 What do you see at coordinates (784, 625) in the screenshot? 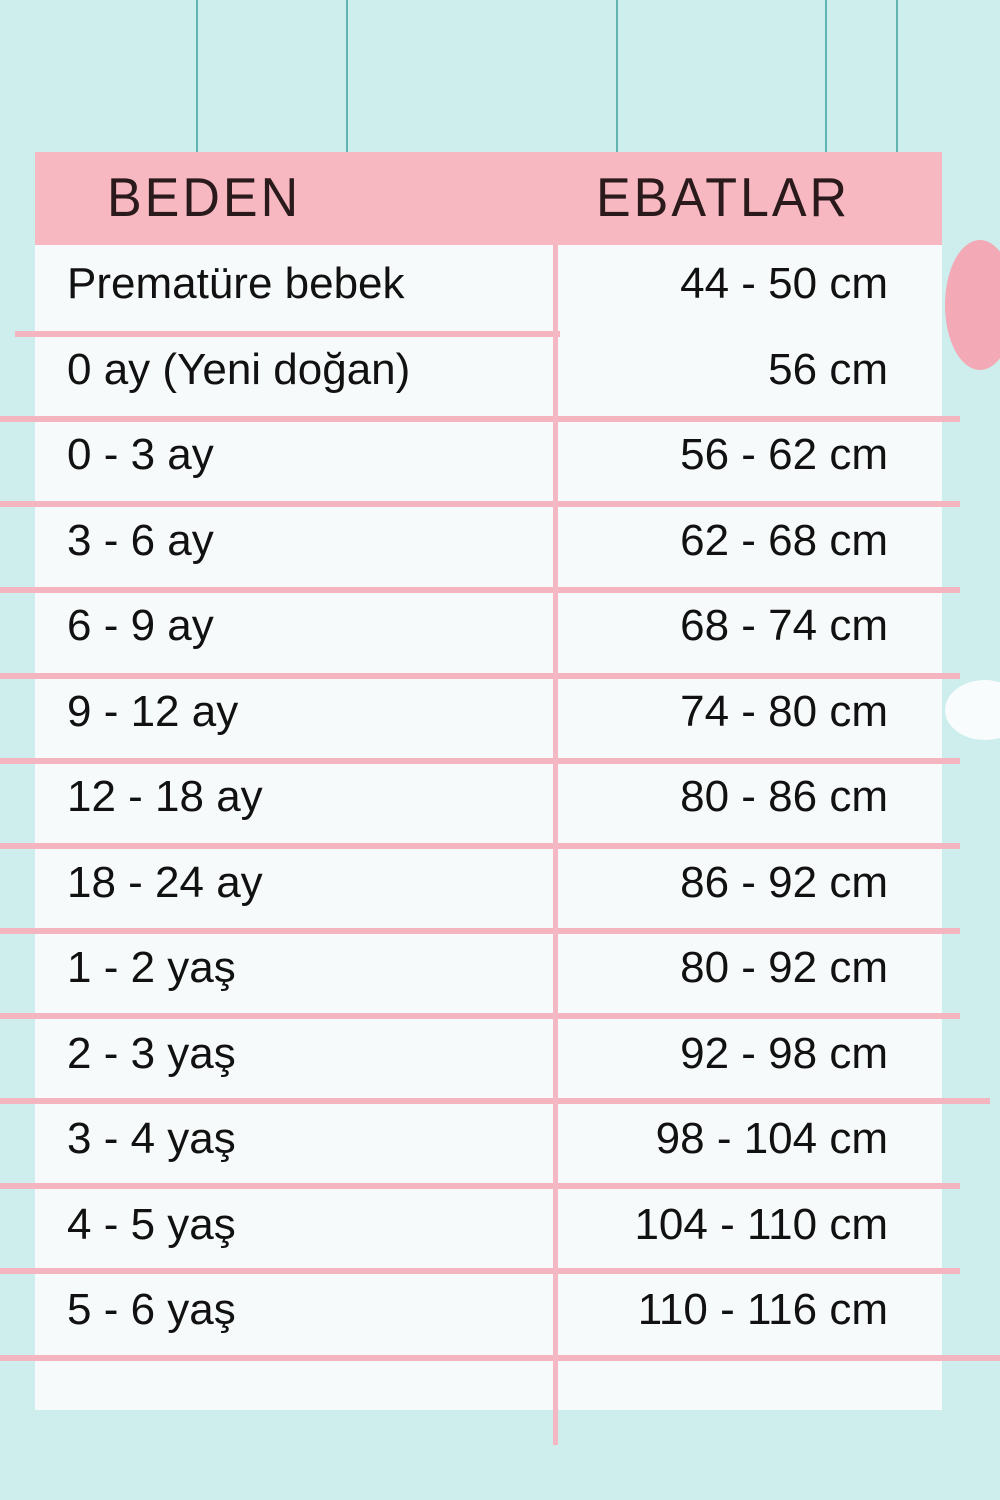
I see `measure-cell: 68 - 74 cm` at bounding box center [784, 625].